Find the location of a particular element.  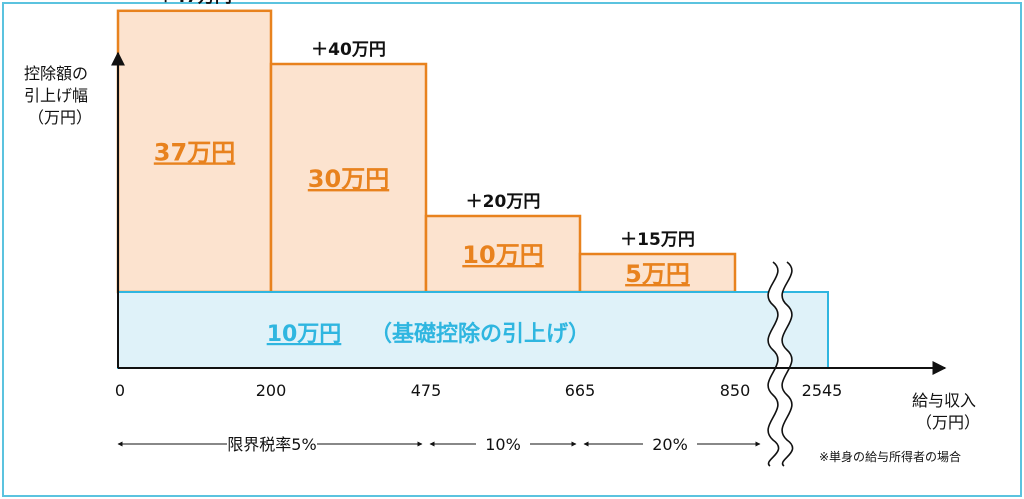

x-tick-label-475: 475 is located at coordinates (426, 390).